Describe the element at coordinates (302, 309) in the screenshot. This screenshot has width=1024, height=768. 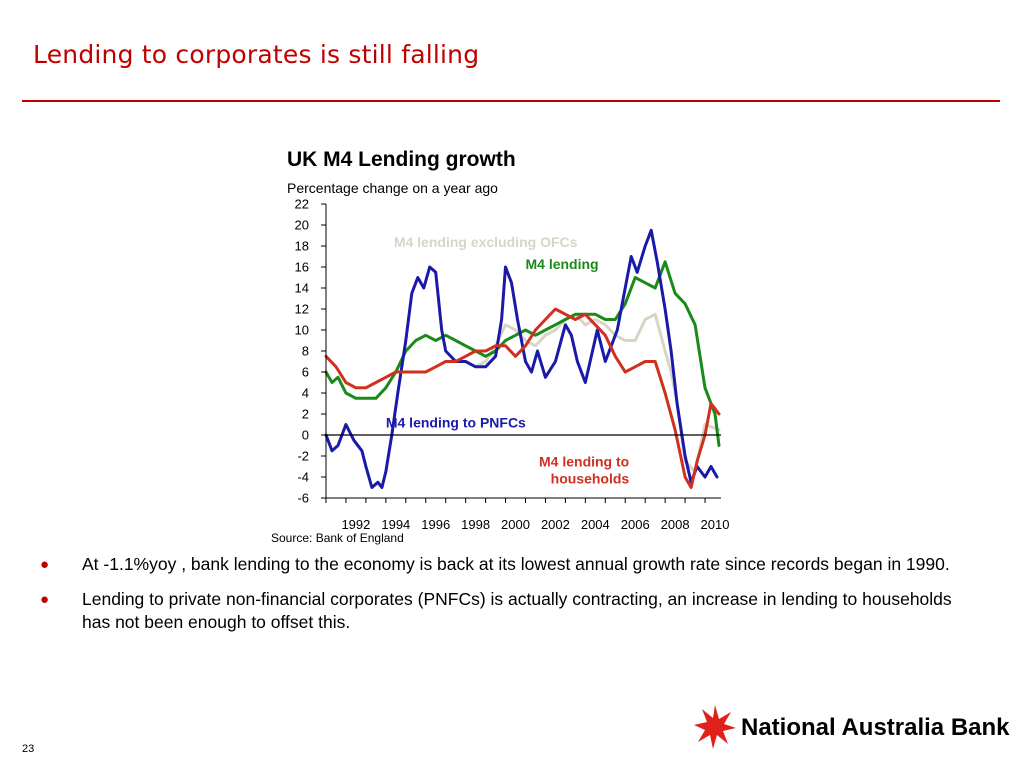
I see `y-tick-label: 12` at that location.